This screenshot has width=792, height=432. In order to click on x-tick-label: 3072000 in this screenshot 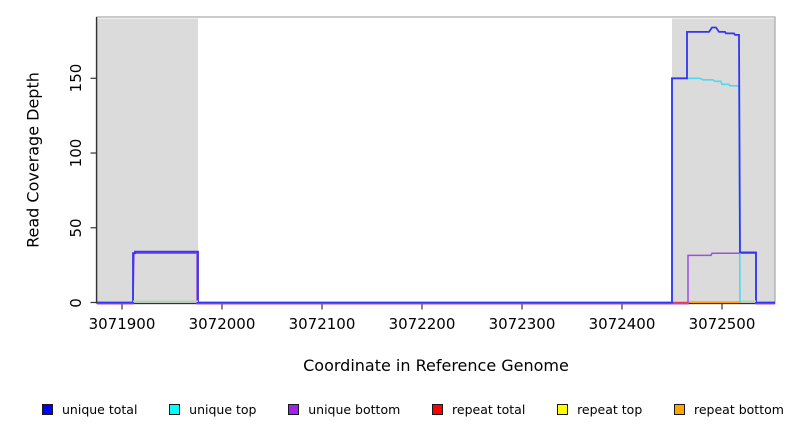, I will do `click(222, 324)`.